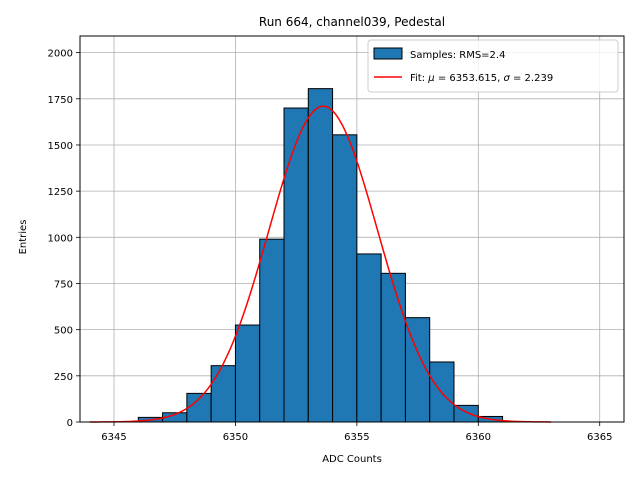  What do you see at coordinates (63, 284) in the screenshot?
I see `y-tick-label: 750` at bounding box center [63, 284].